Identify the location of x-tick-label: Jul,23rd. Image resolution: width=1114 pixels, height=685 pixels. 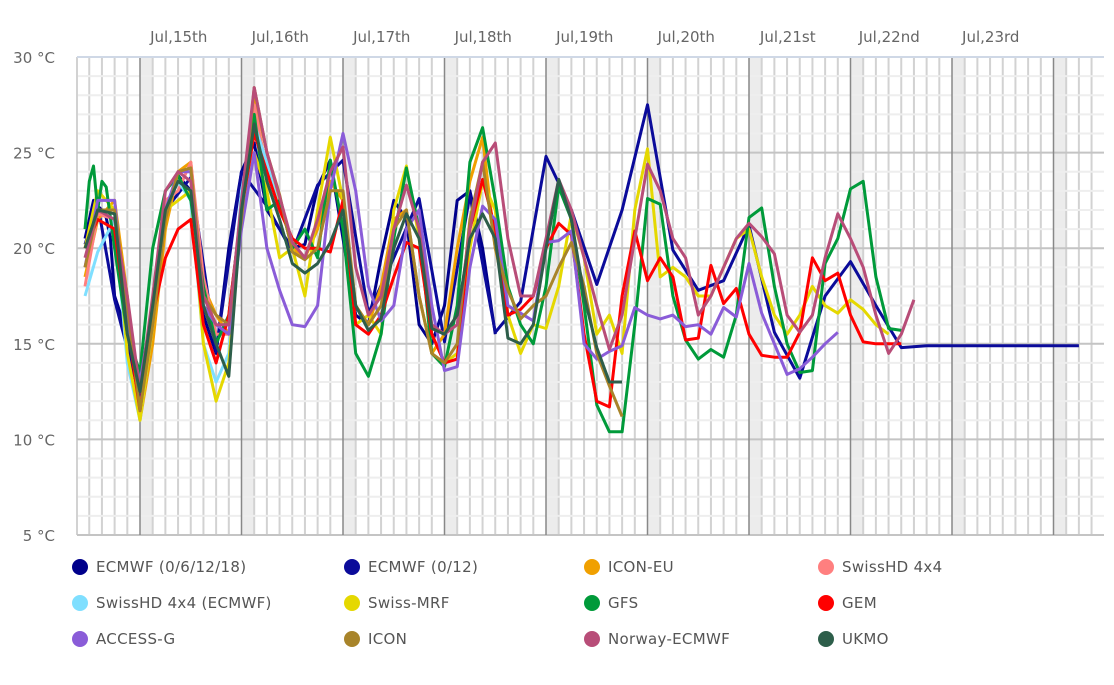
(990, 37).